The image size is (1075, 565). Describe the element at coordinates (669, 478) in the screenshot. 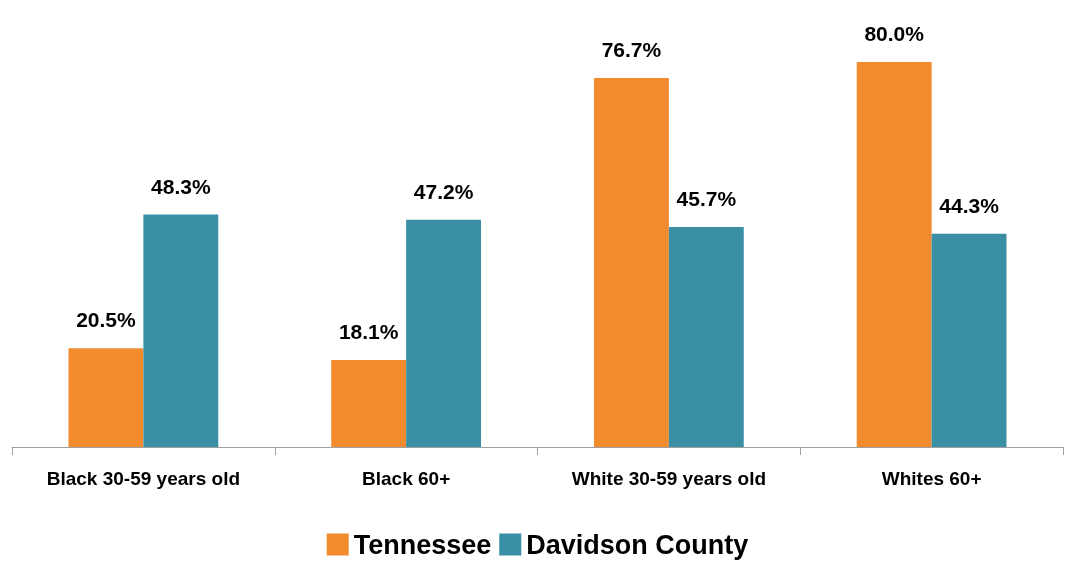

I see `x-tick-label: White 30-59 years old` at that location.